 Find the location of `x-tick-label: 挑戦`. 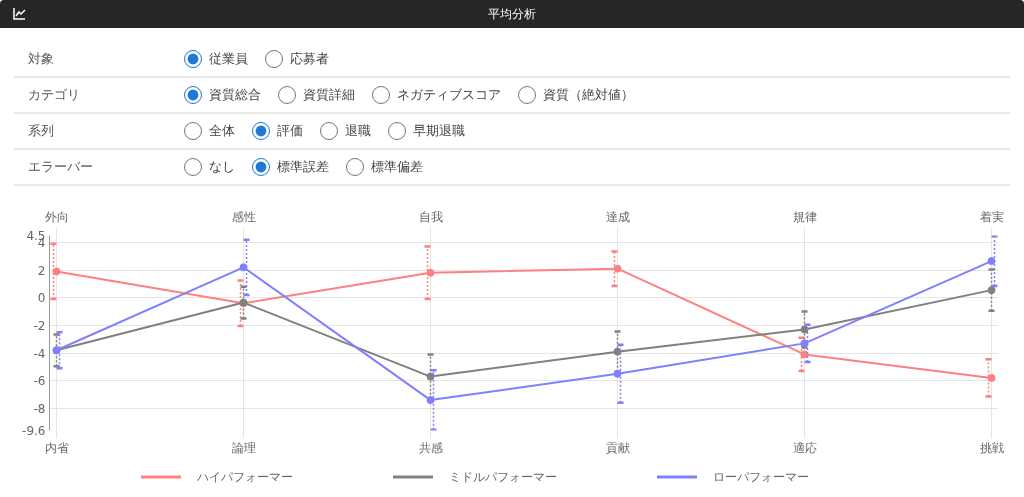

x-tick-label: 挑戦 is located at coordinates (991, 447).